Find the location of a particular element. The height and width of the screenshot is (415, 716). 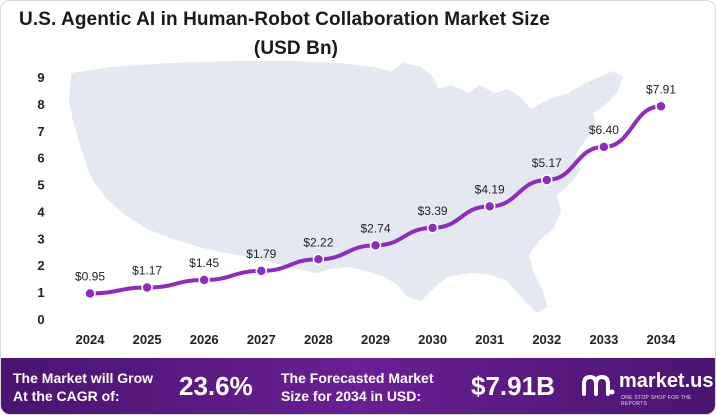

x-tick-label: 2034 is located at coordinates (662, 339).